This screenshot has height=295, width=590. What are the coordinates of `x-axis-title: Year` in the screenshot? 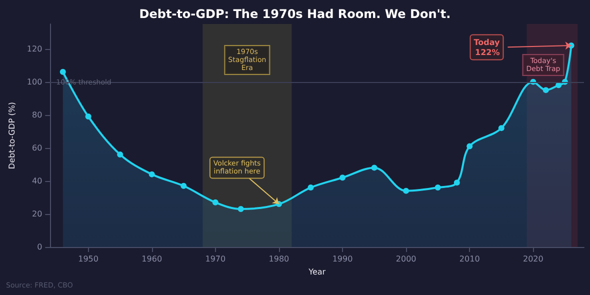 It's located at (317, 271).